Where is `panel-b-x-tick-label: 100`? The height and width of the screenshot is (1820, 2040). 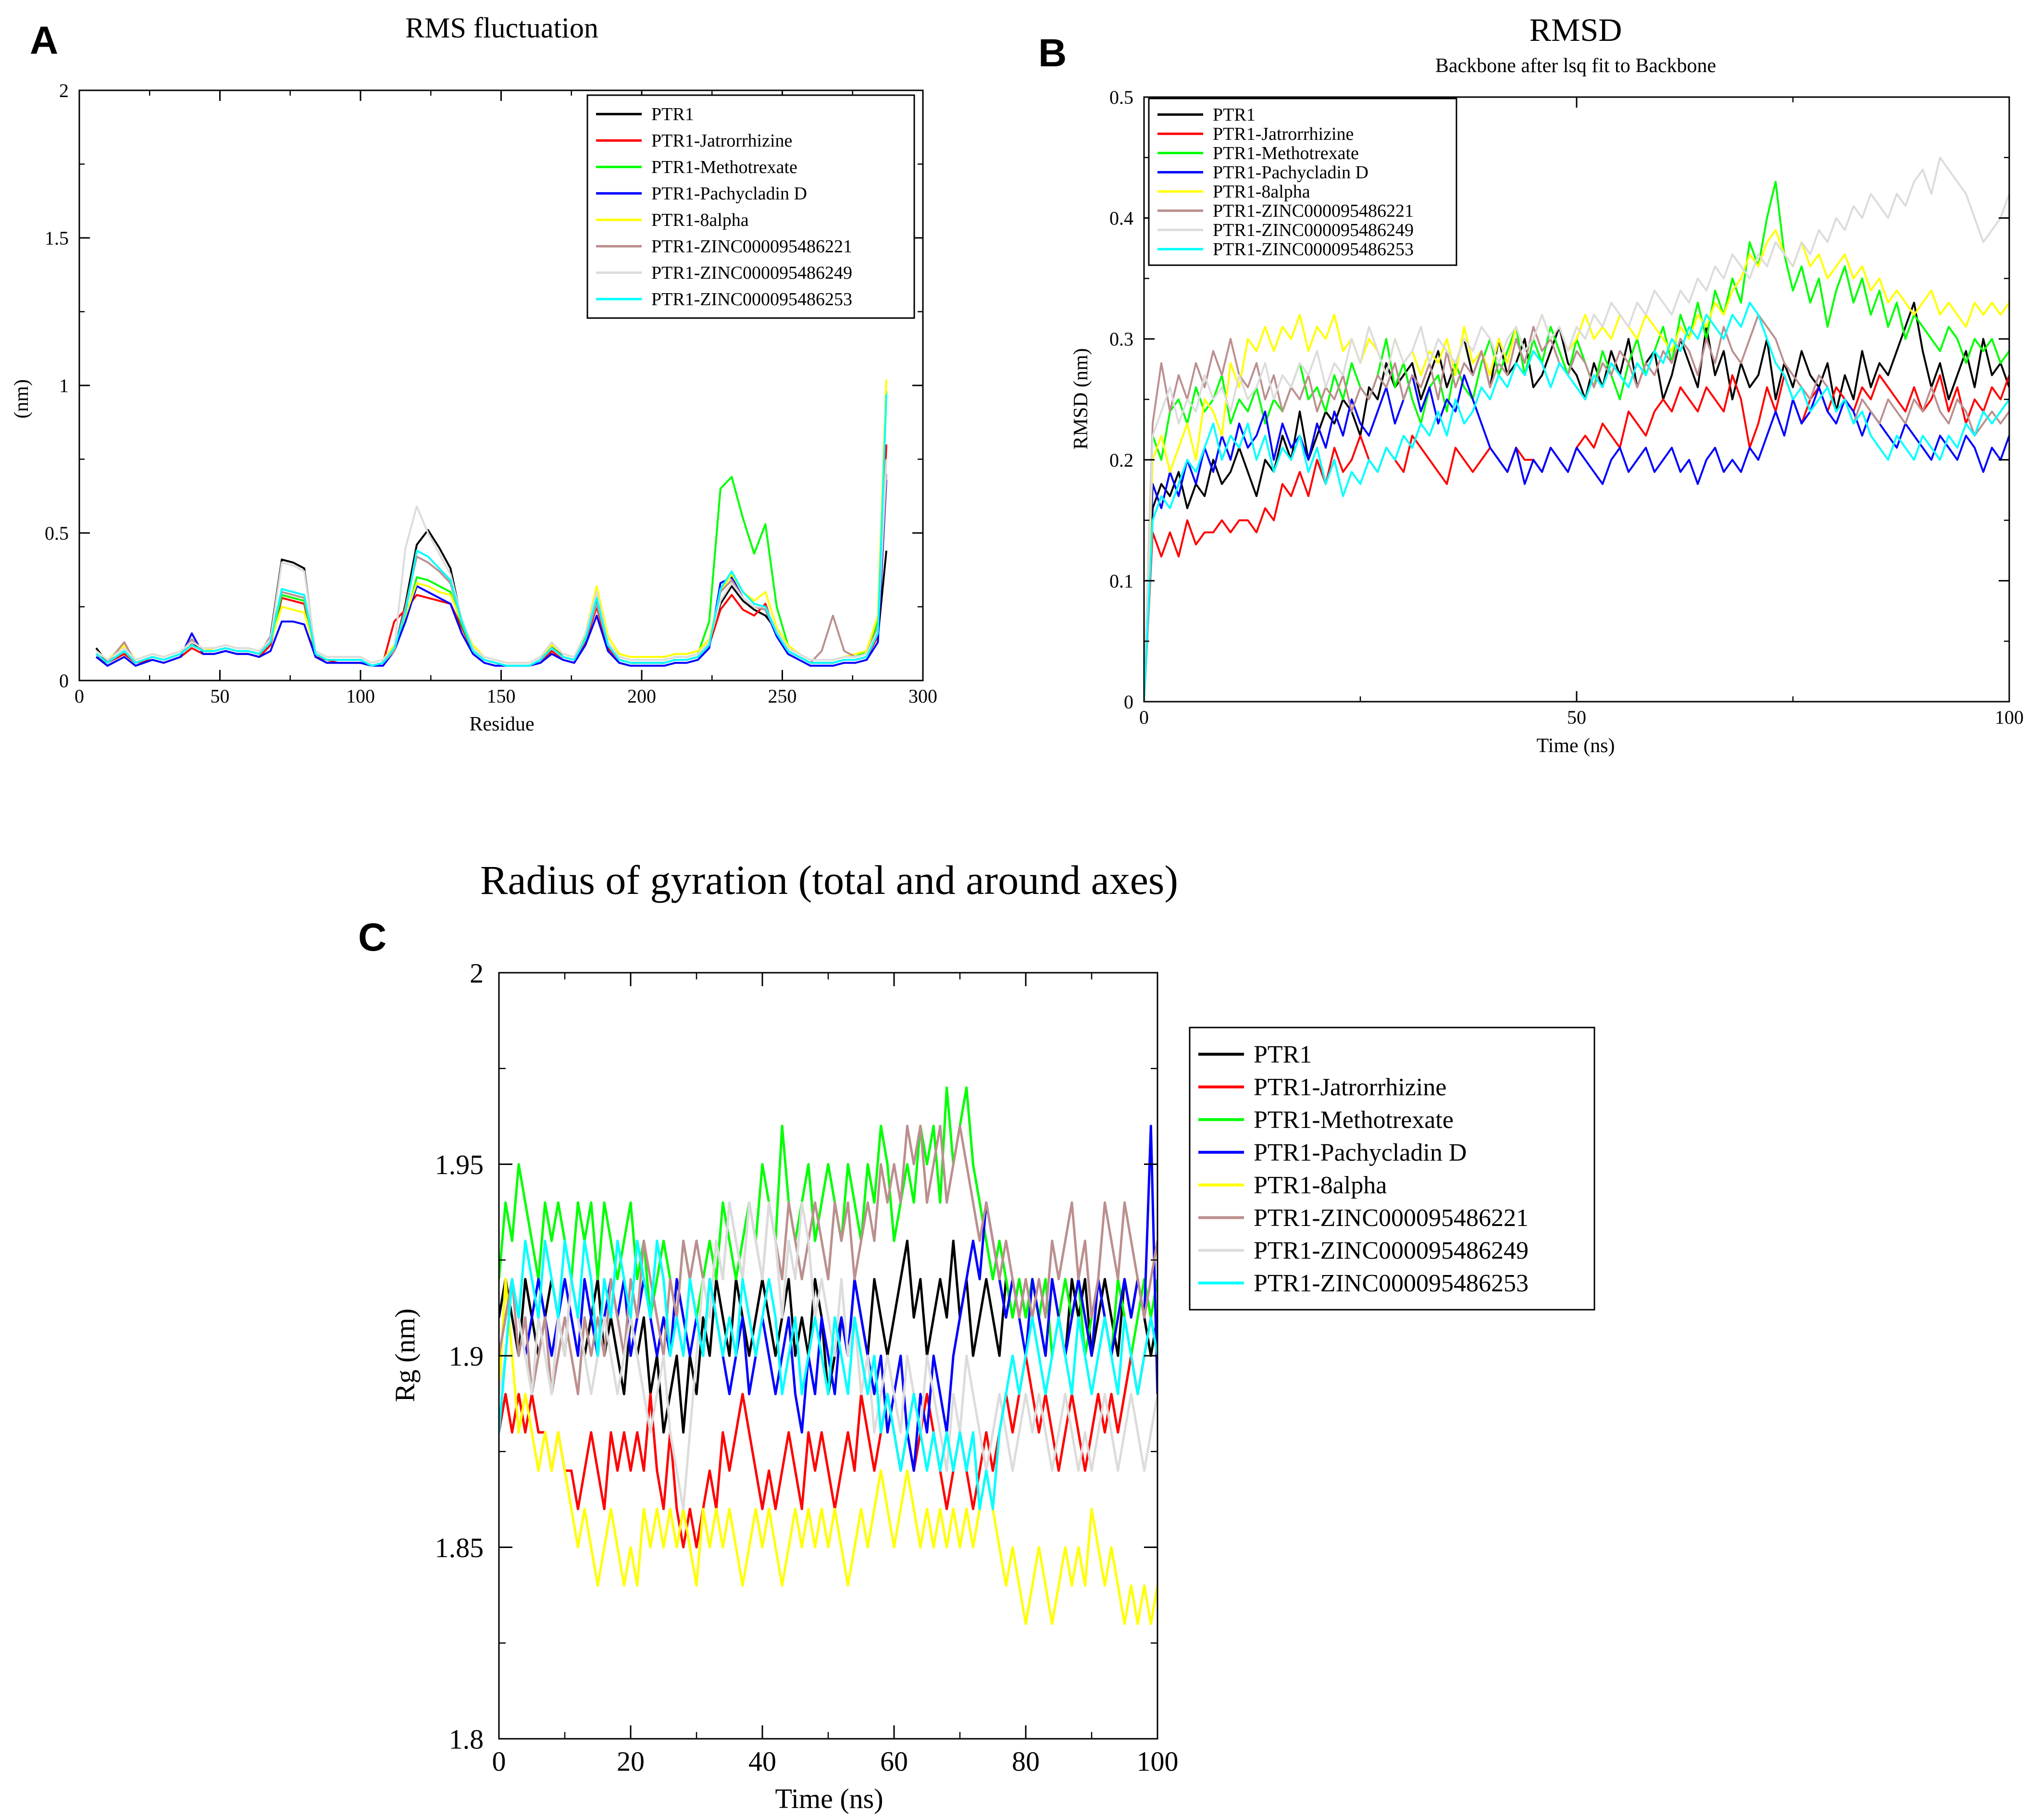 panel-b-x-tick-label: 100 is located at coordinates (2010, 717).